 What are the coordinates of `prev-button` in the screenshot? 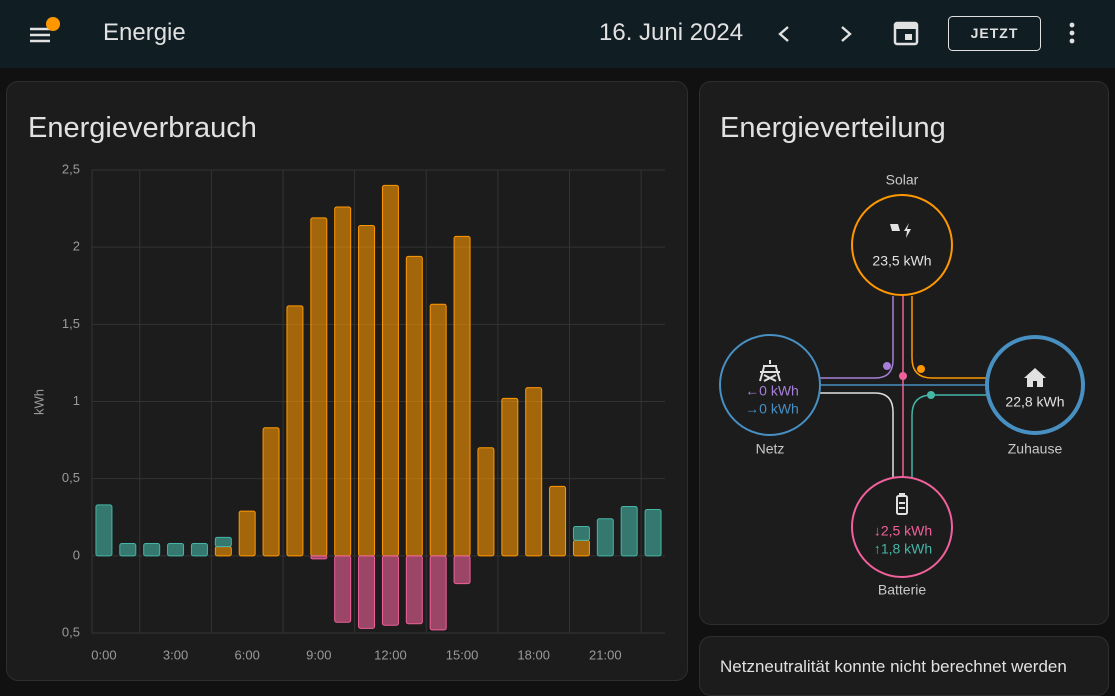 It's located at (783, 34).